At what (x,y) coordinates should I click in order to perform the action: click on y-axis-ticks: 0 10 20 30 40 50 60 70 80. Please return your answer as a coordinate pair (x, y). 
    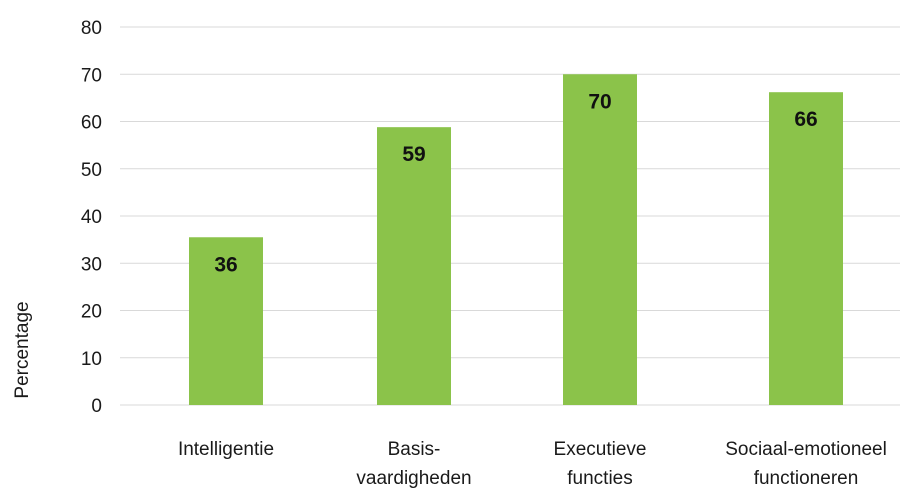
    Looking at the image, I should click on (91, 217).